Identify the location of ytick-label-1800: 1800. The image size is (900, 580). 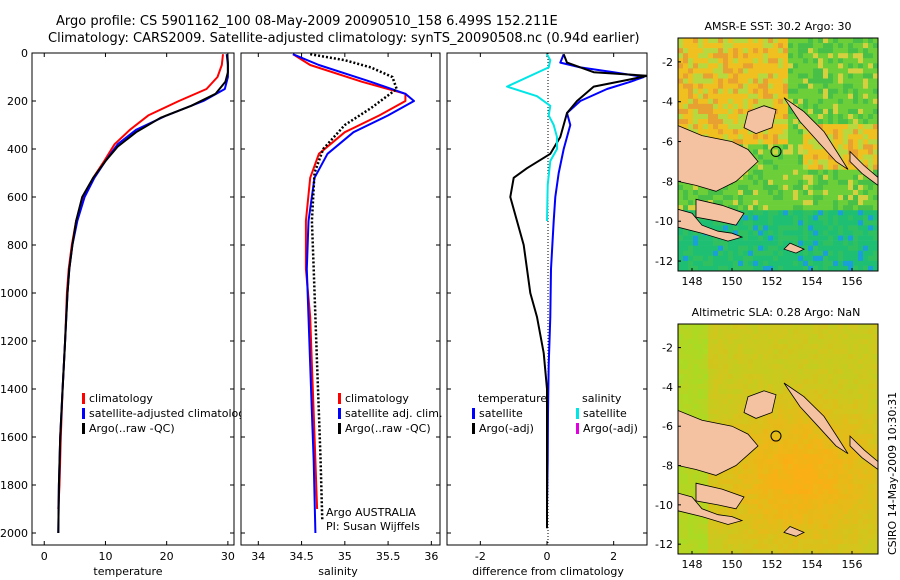
(14, 485).